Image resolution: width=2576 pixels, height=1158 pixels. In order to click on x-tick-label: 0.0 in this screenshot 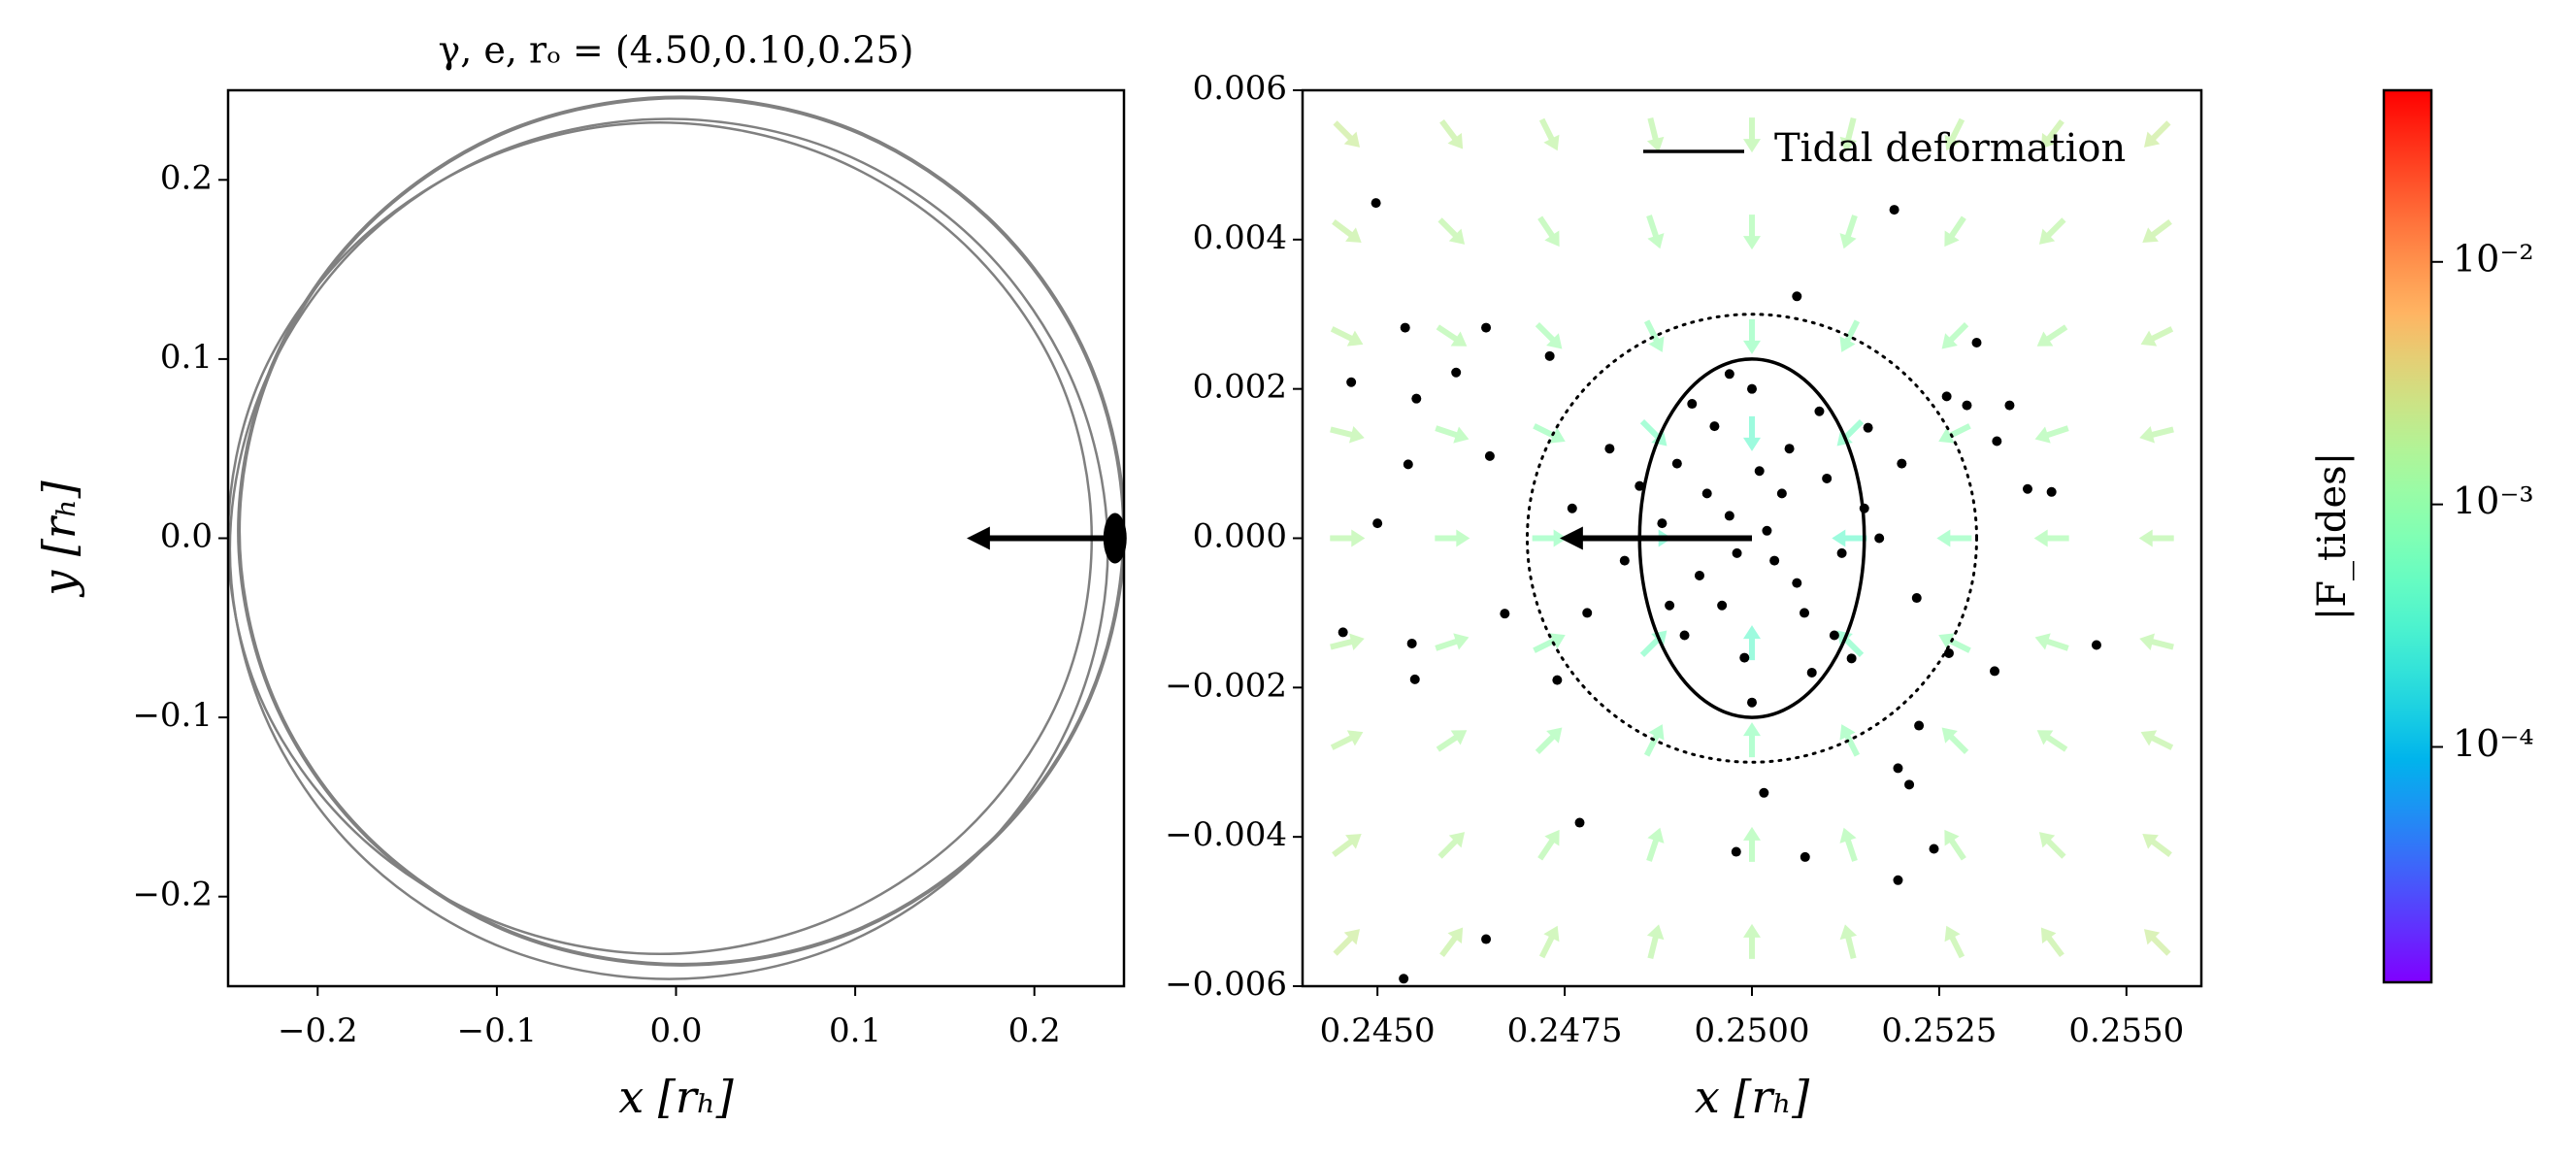, I will do `click(675, 1030)`.